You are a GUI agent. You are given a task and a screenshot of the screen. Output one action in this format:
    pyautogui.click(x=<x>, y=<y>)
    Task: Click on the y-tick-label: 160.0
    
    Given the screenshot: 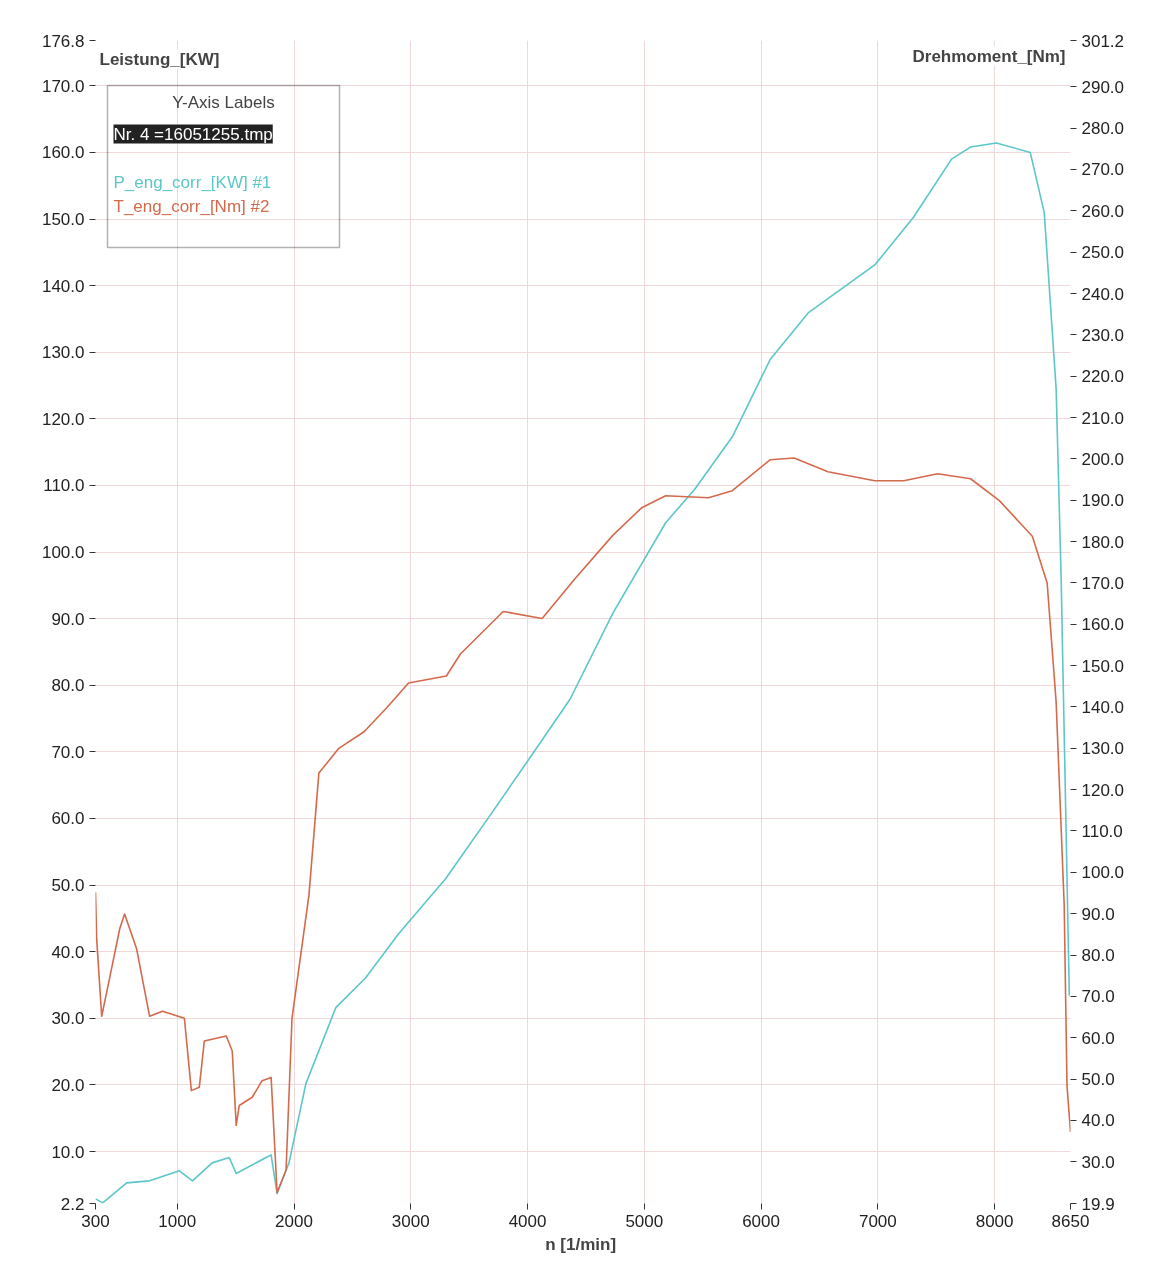 What is the action you would take?
    pyautogui.click(x=63, y=153)
    